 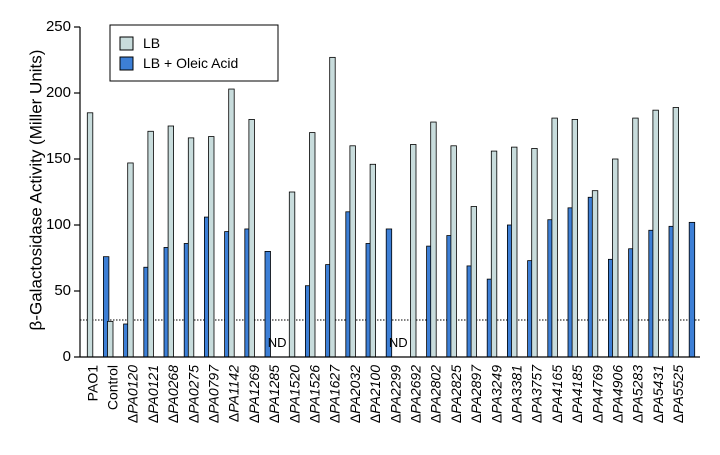 I want to click on x-tick-label: ΔPA1526, so click(x=314, y=394).